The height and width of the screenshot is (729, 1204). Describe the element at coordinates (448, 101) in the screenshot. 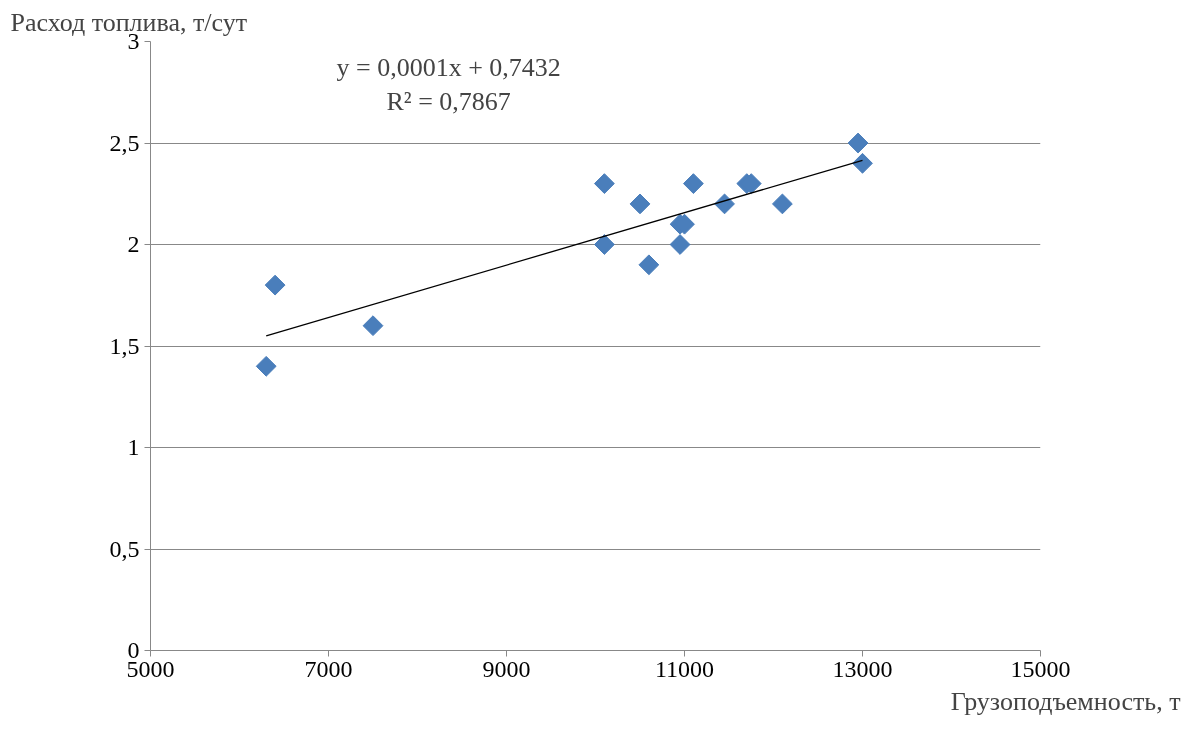

I see `annotation: R² = 0,7867` at that location.